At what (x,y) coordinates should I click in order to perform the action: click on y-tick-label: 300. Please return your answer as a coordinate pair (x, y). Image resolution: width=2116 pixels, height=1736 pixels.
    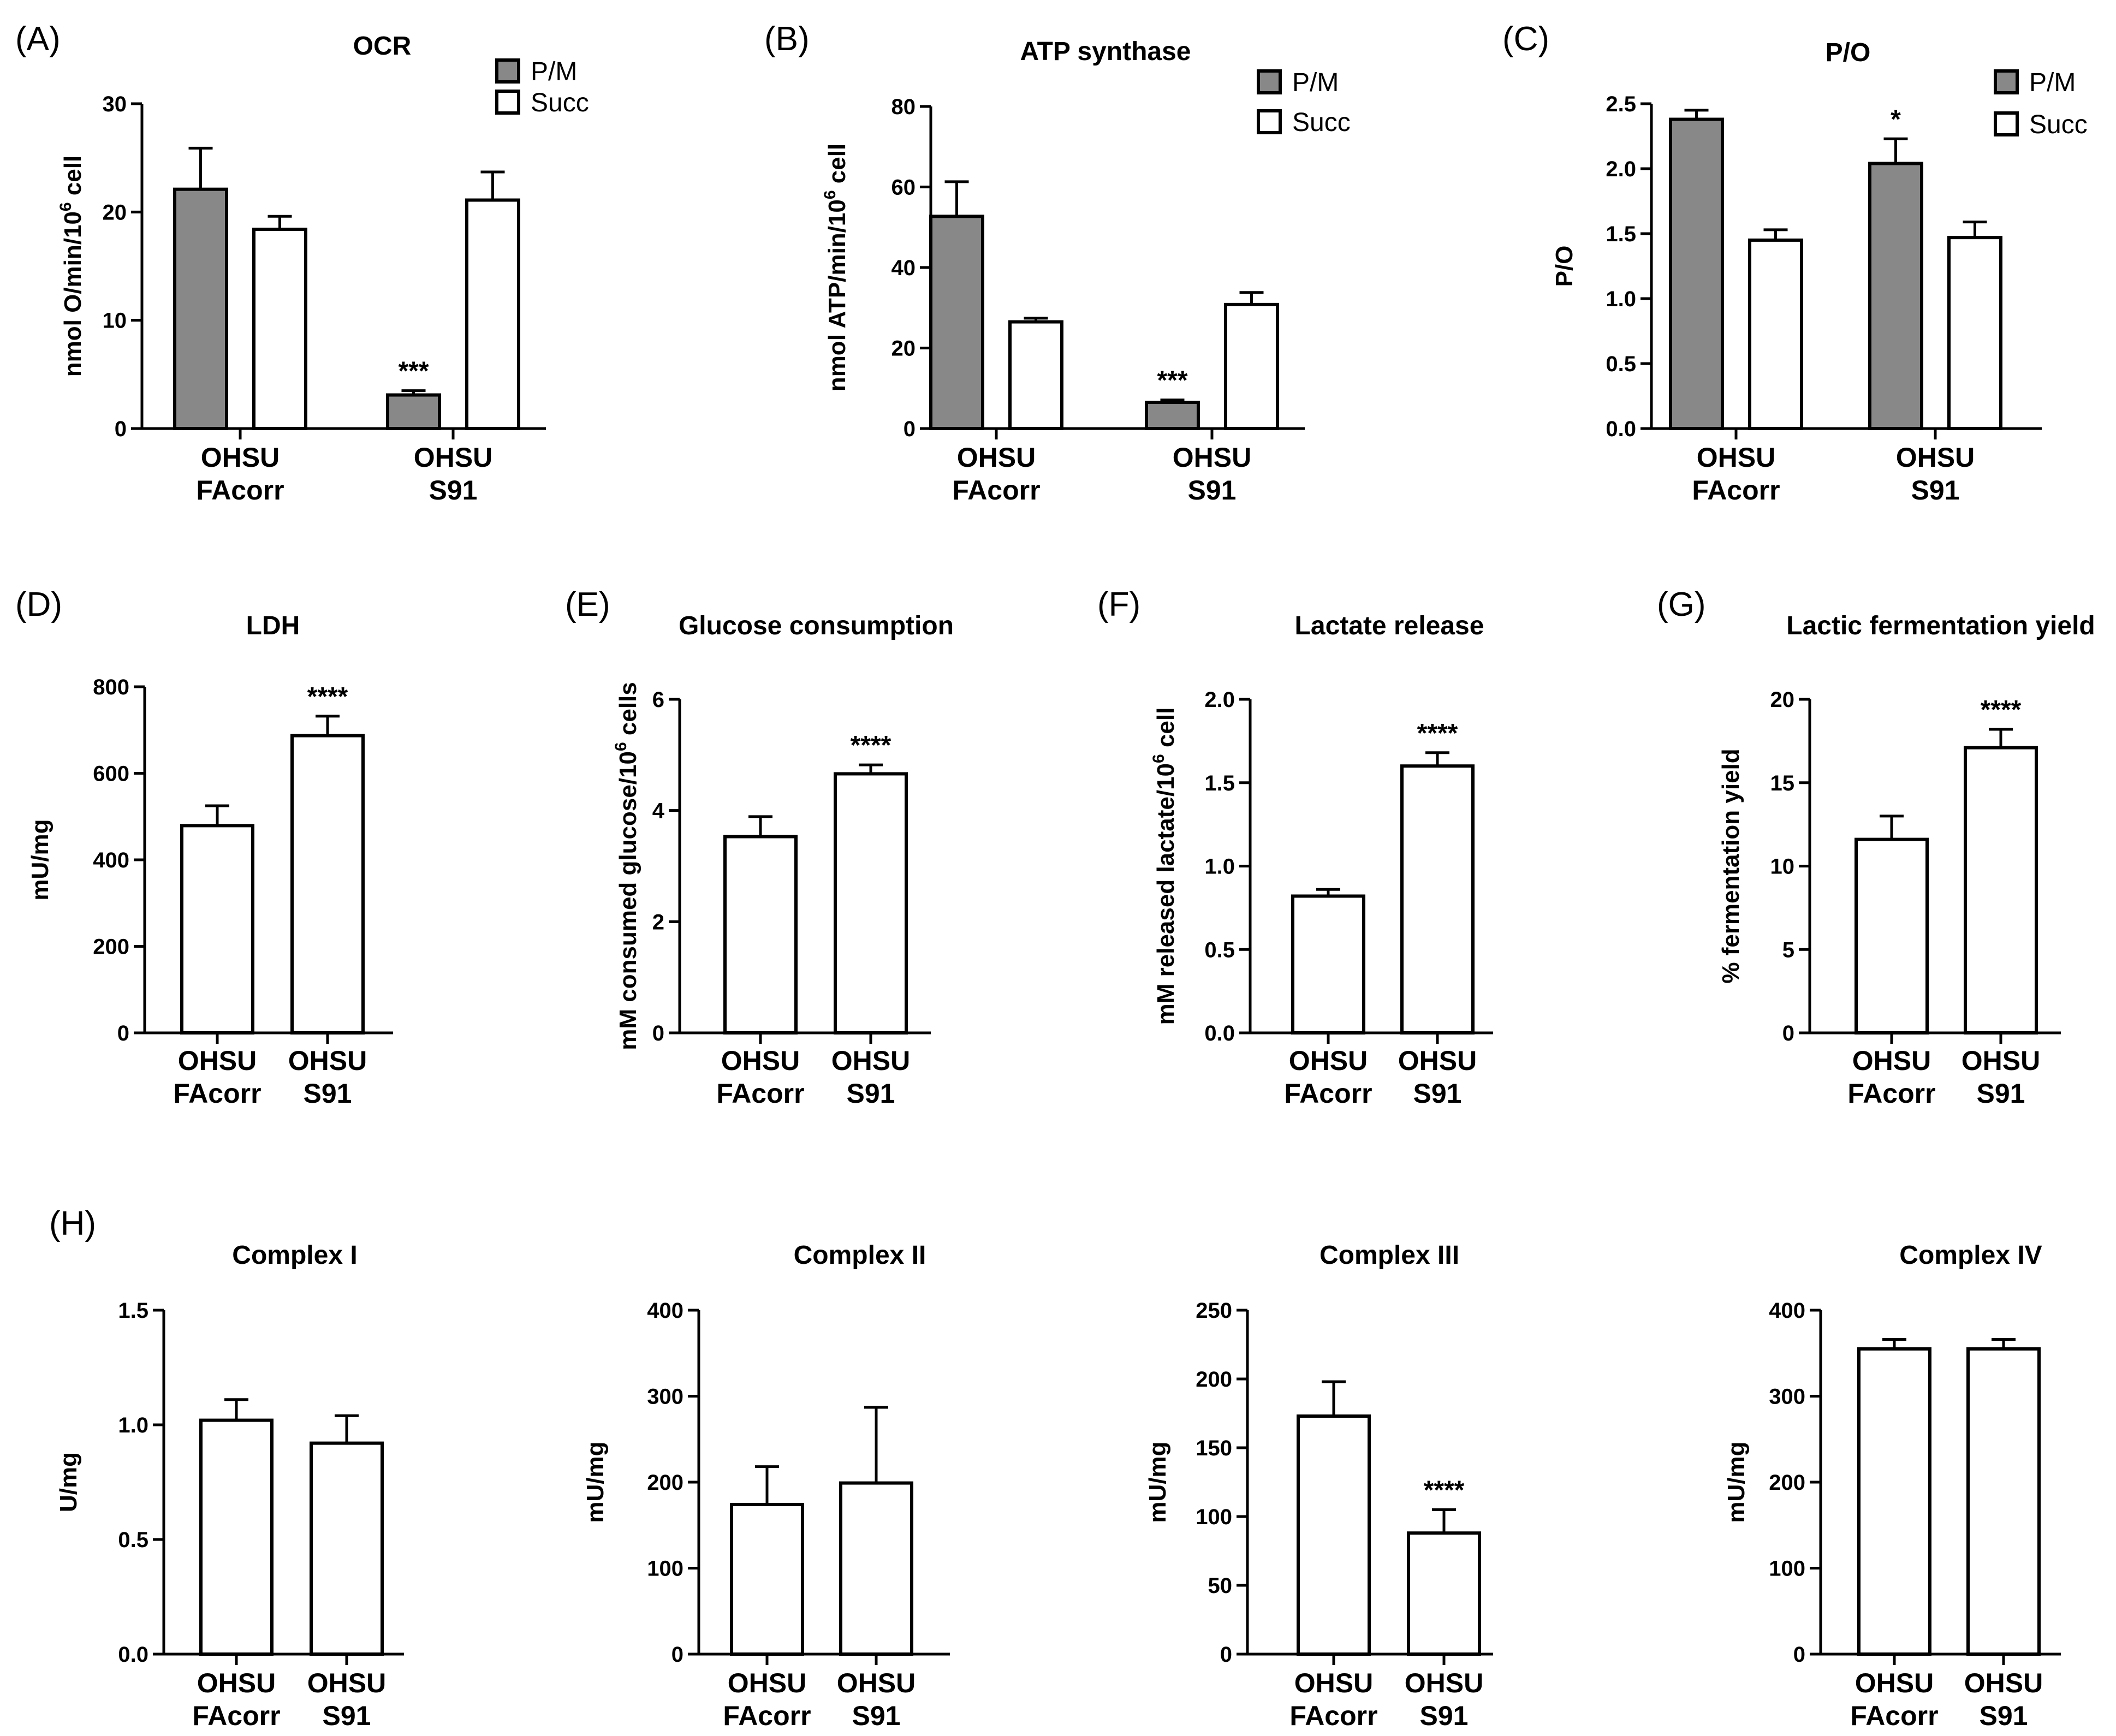
    Looking at the image, I should click on (1787, 1397).